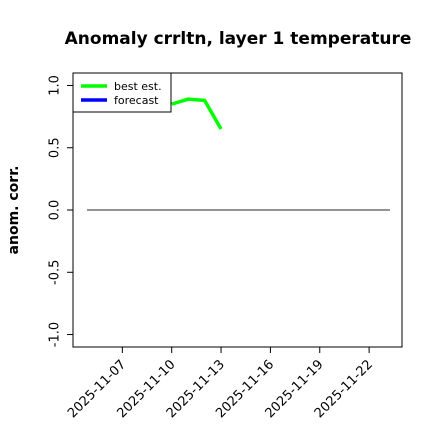  What do you see at coordinates (138, 86) in the screenshot?
I see `legend-label: best est.` at bounding box center [138, 86].